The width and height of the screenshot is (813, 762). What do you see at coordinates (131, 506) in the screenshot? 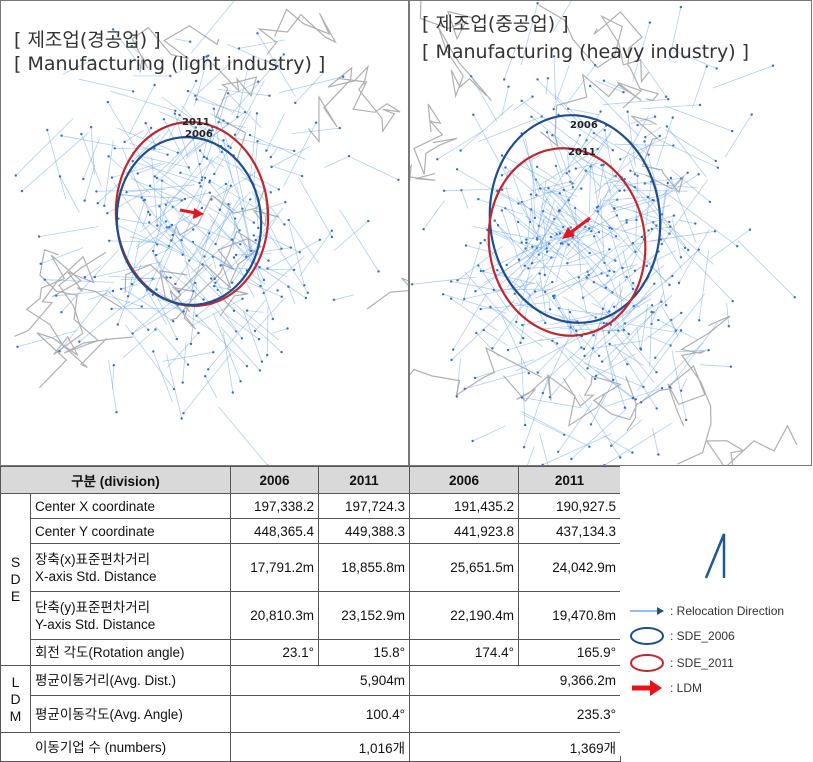
I see `row-label: Center X coordinate` at bounding box center [131, 506].